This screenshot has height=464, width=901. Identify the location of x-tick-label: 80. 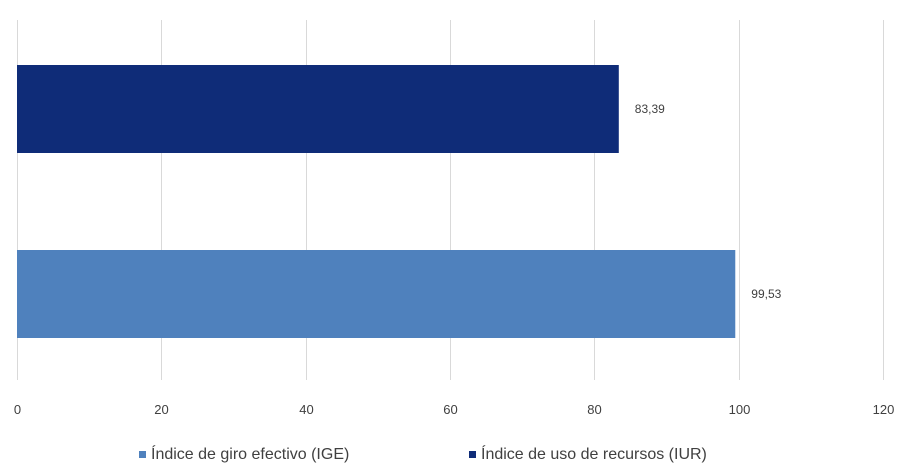
(594, 409).